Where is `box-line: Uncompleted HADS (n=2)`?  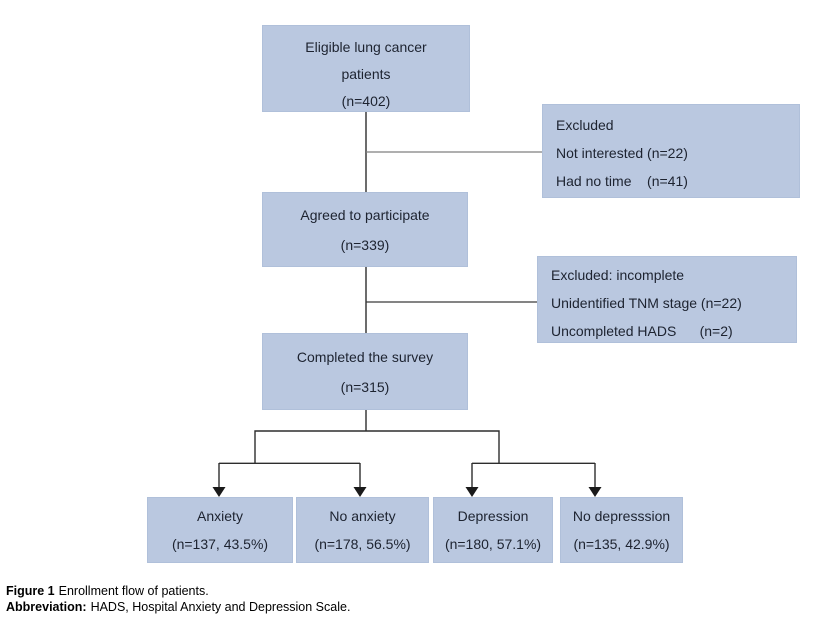 box-line: Uncompleted HADS (n=2) is located at coordinates (642, 331).